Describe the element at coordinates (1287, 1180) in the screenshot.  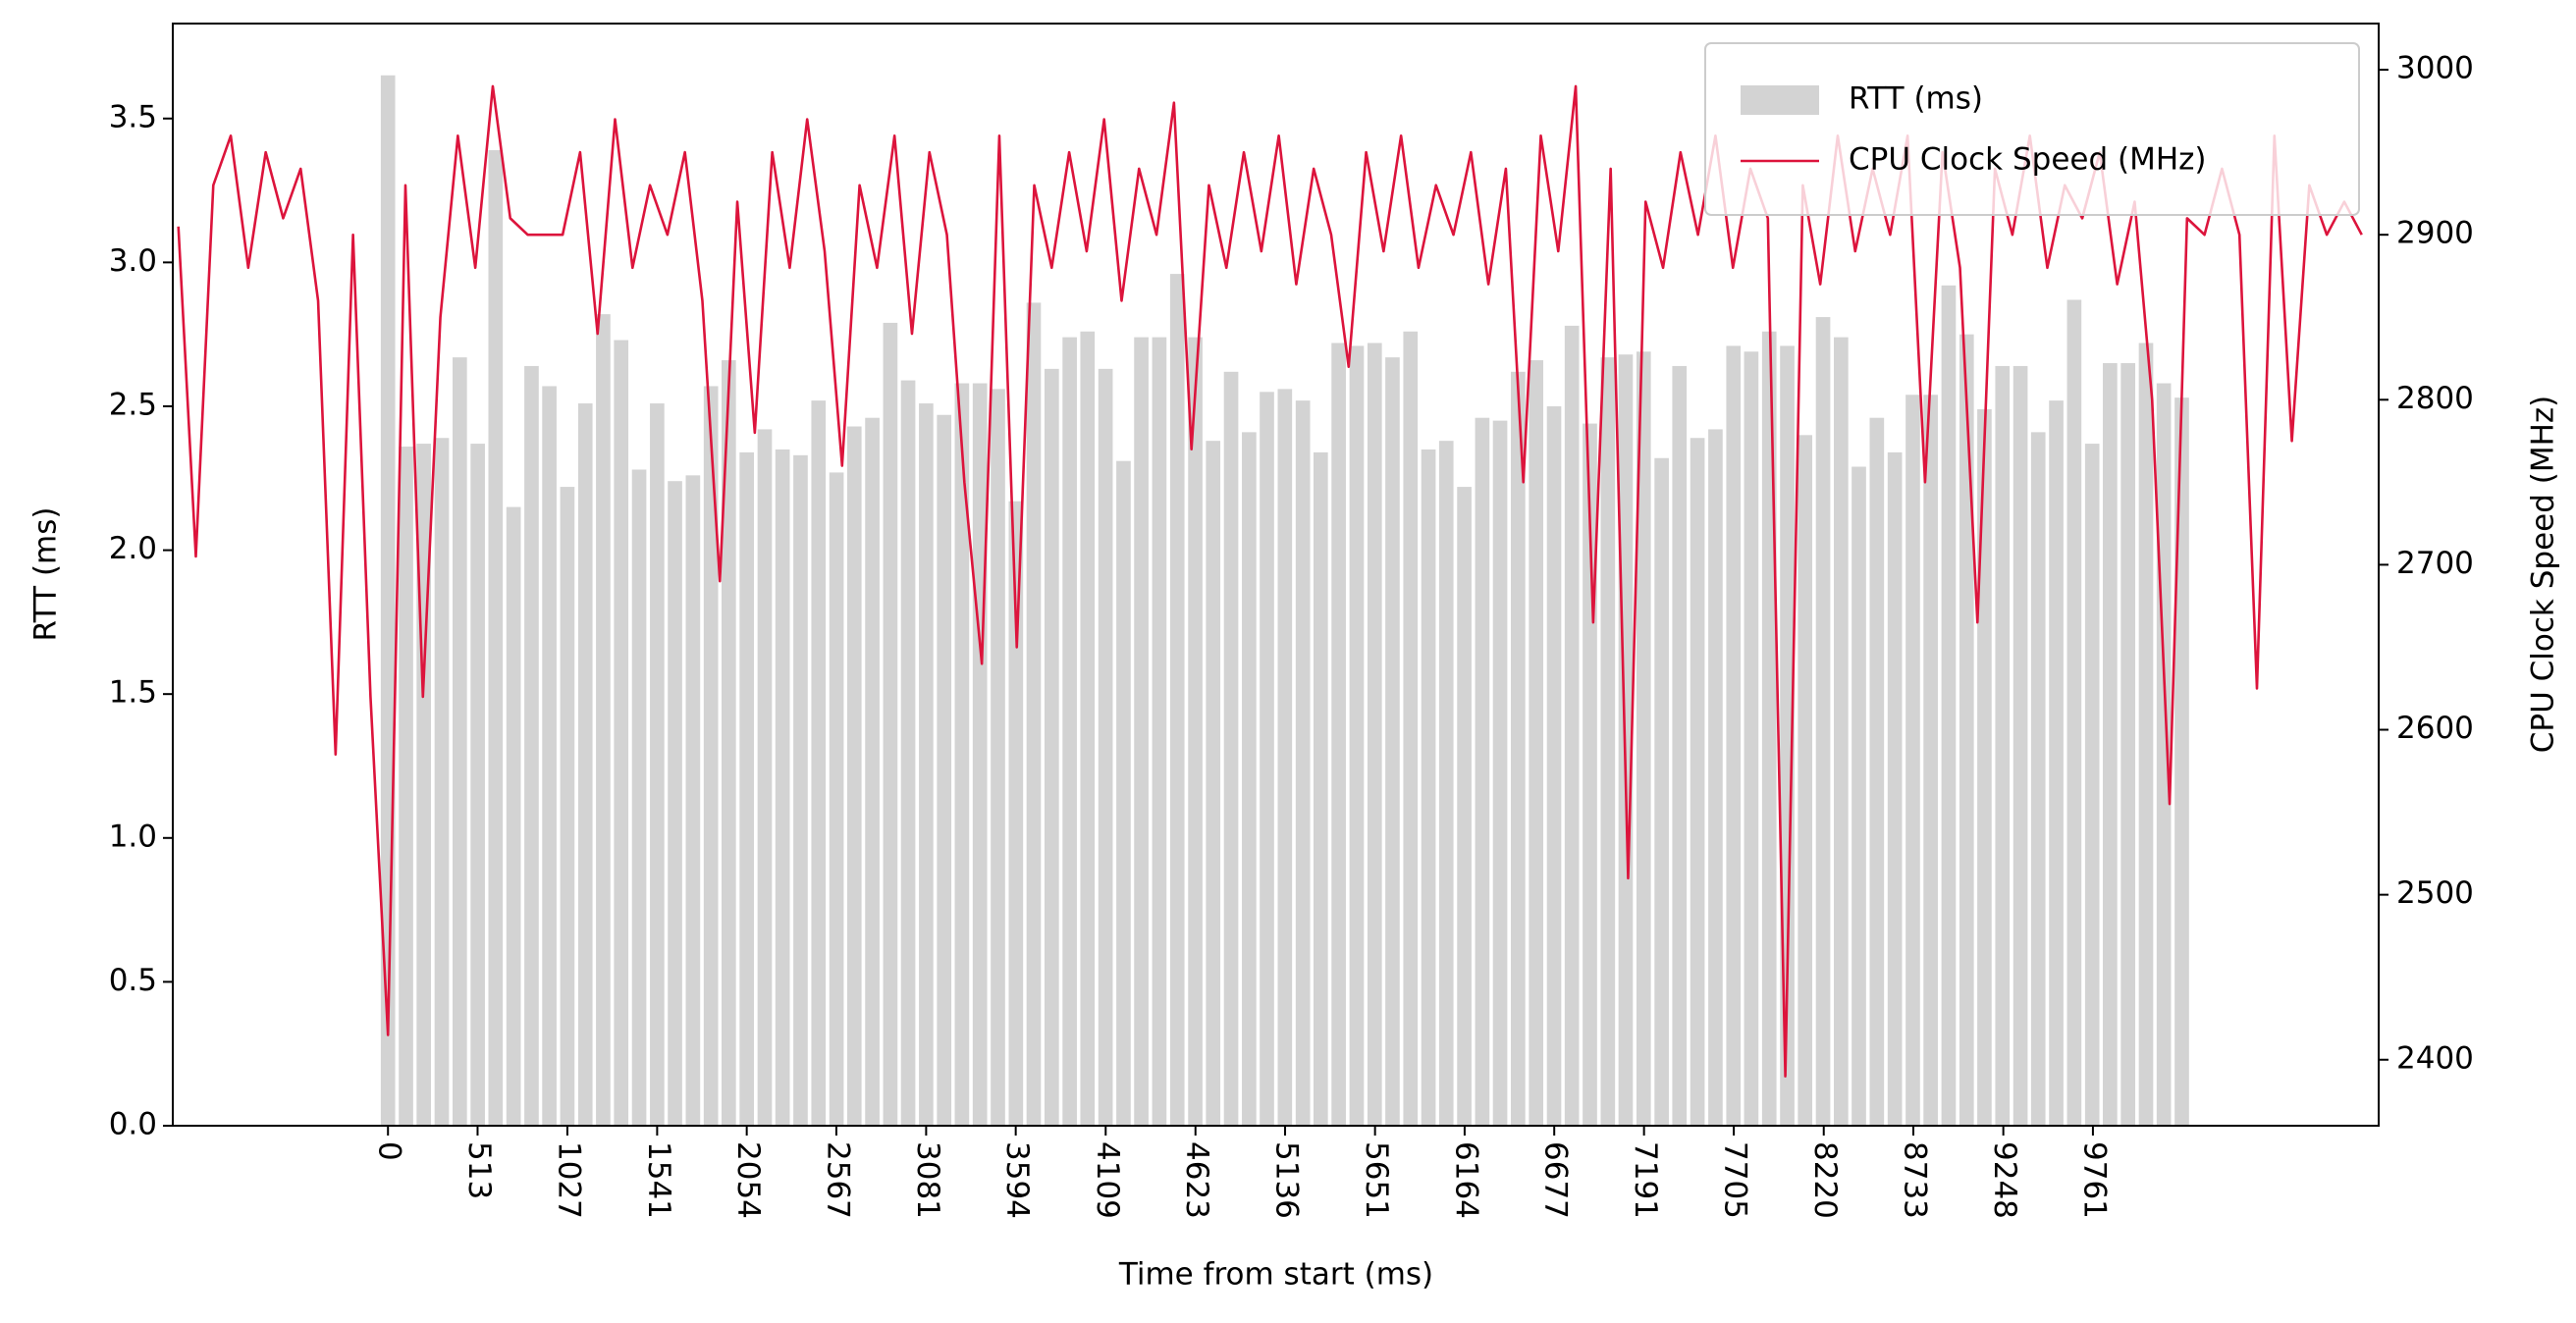
I see `x-tick-label: 5136` at that location.